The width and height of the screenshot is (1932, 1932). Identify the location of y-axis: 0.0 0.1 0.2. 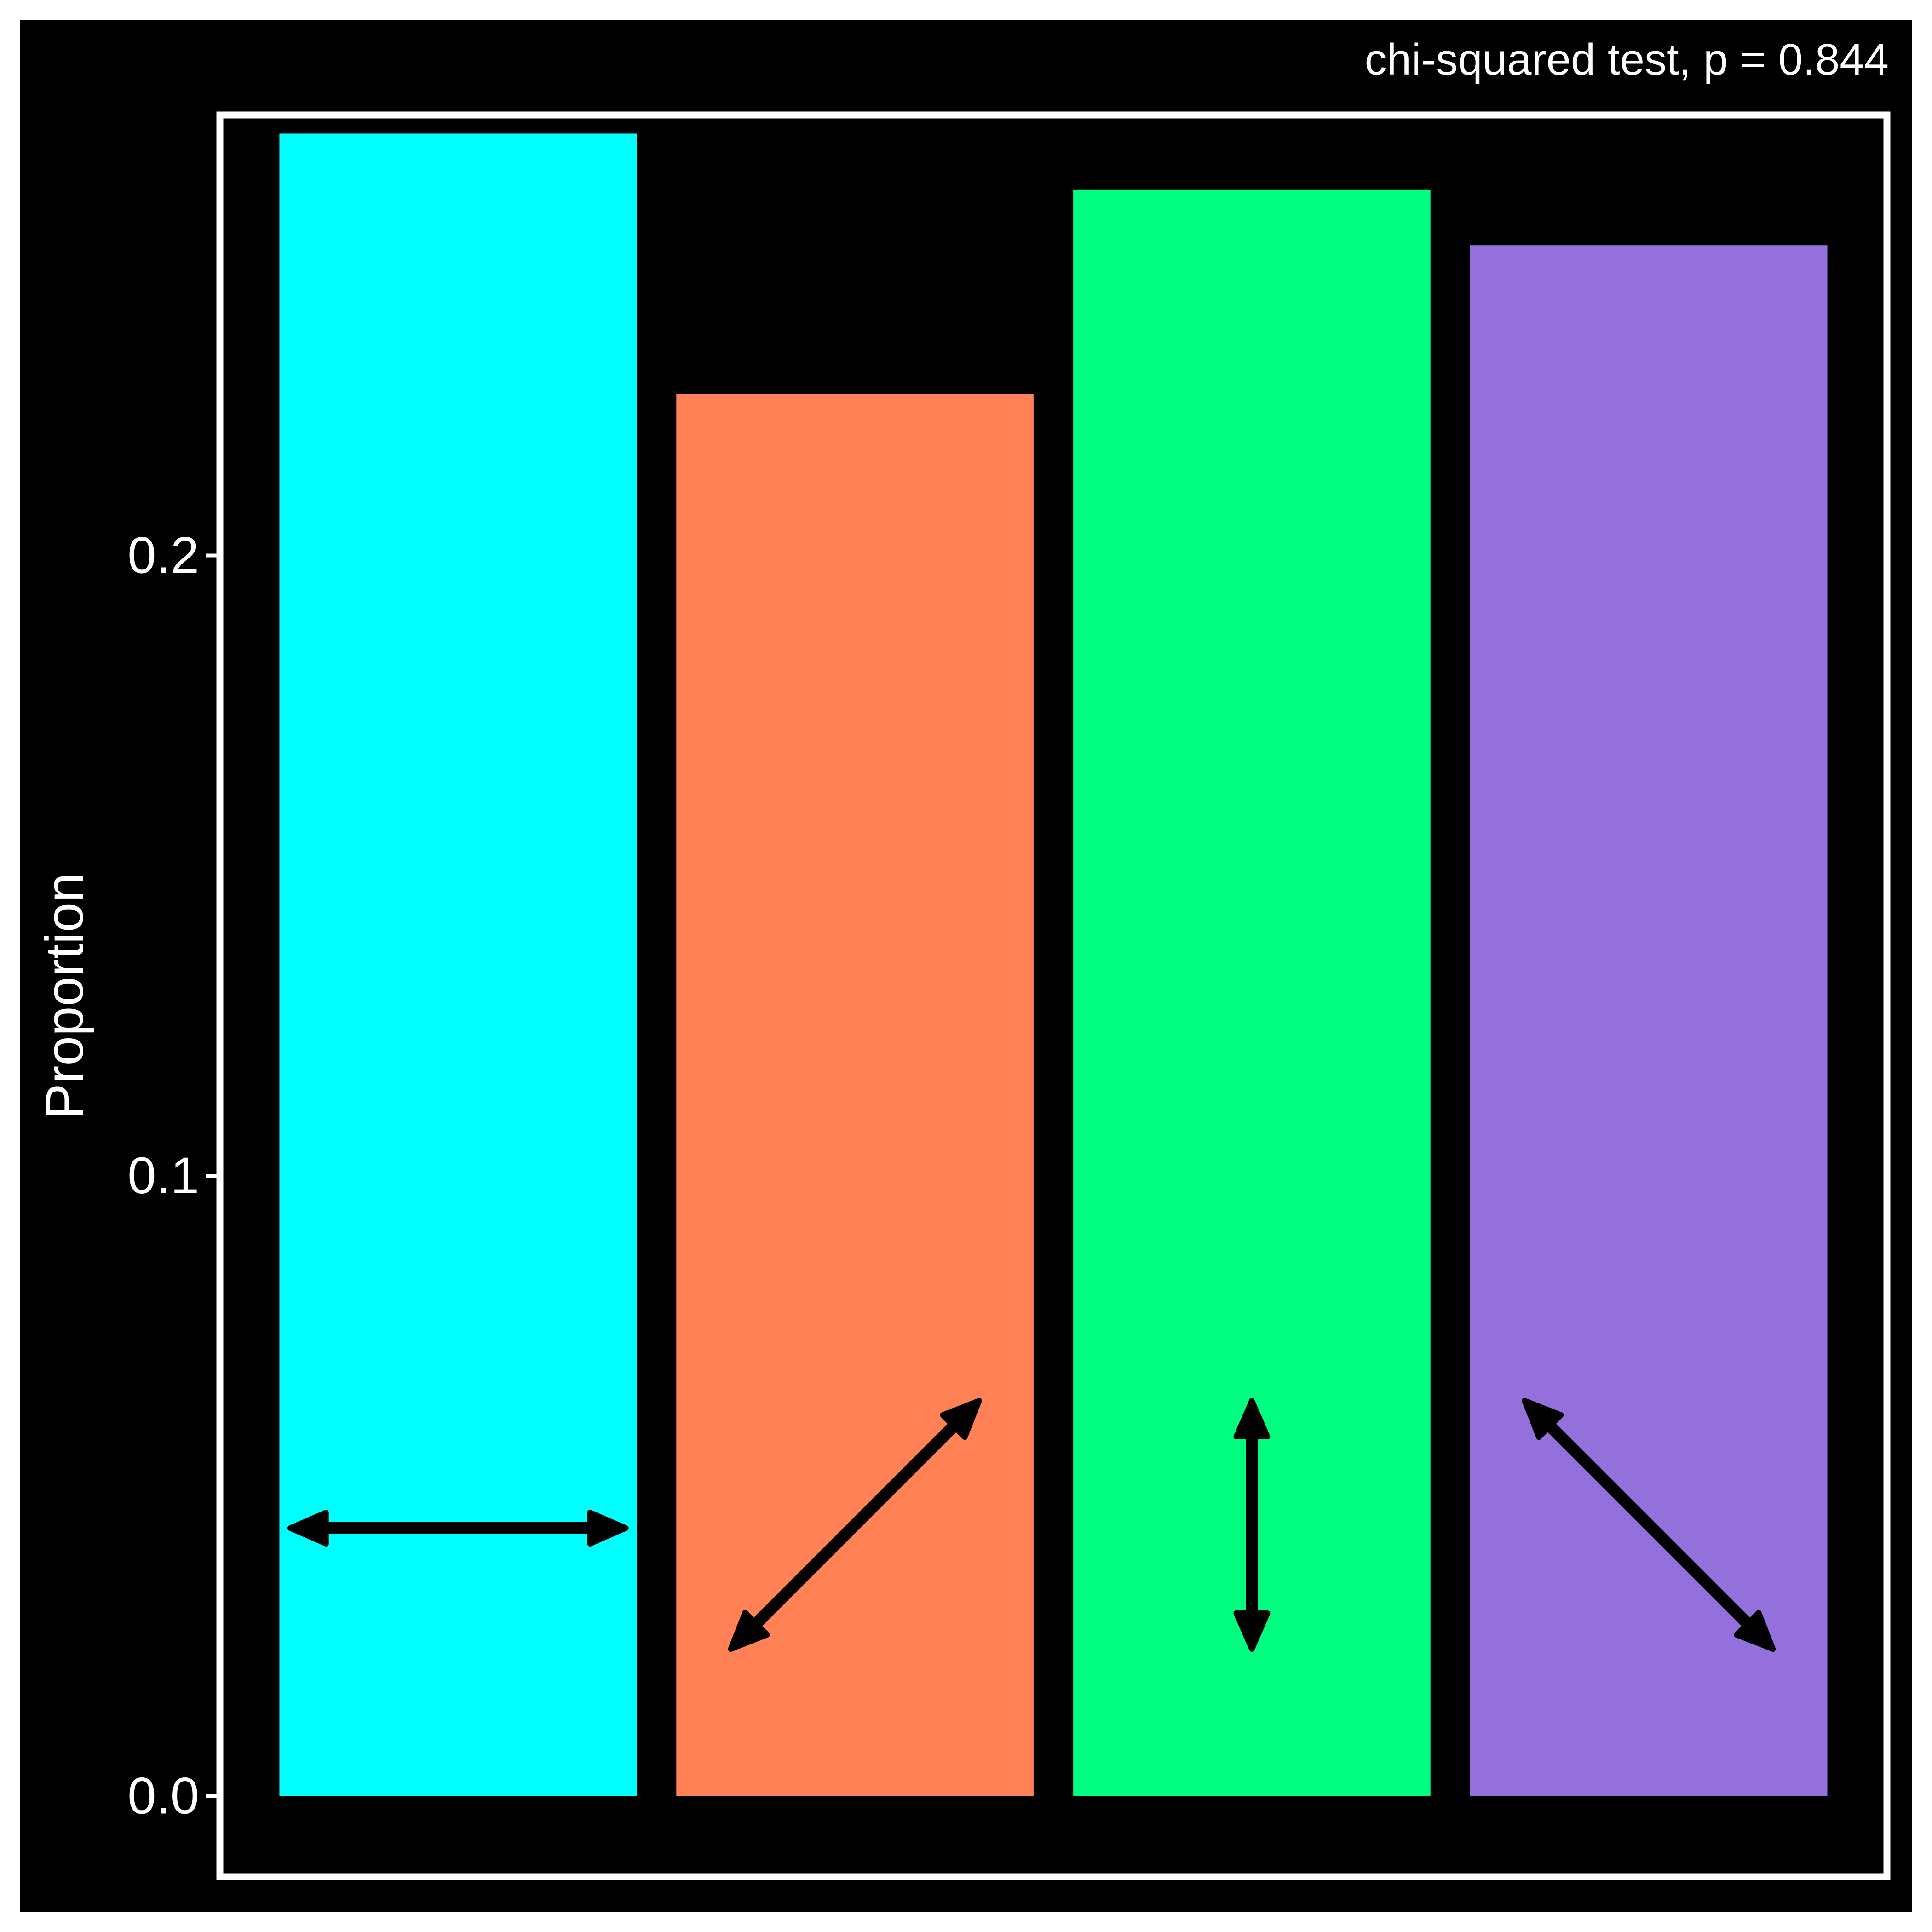
(173, 1176).